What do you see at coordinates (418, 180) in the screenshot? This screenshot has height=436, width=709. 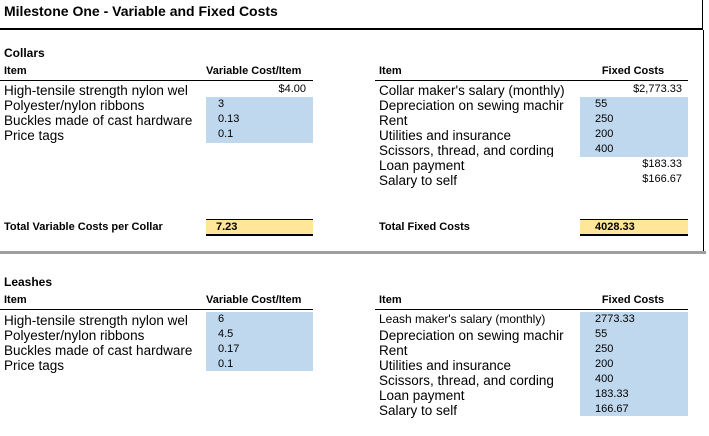 I see `collars-fixed-row-item: Salary to self` at bounding box center [418, 180].